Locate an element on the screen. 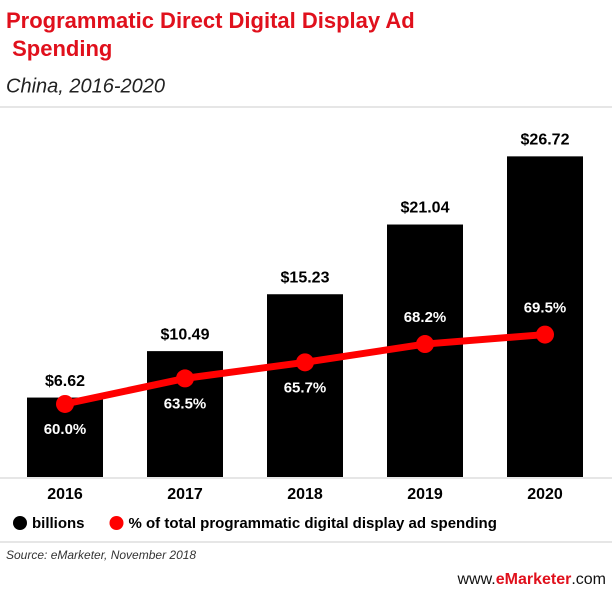 Image resolution: width=612 pixels, height=594 pixels. title-line: Programmatic Direct Digital Display Ad is located at coordinates (210, 20).